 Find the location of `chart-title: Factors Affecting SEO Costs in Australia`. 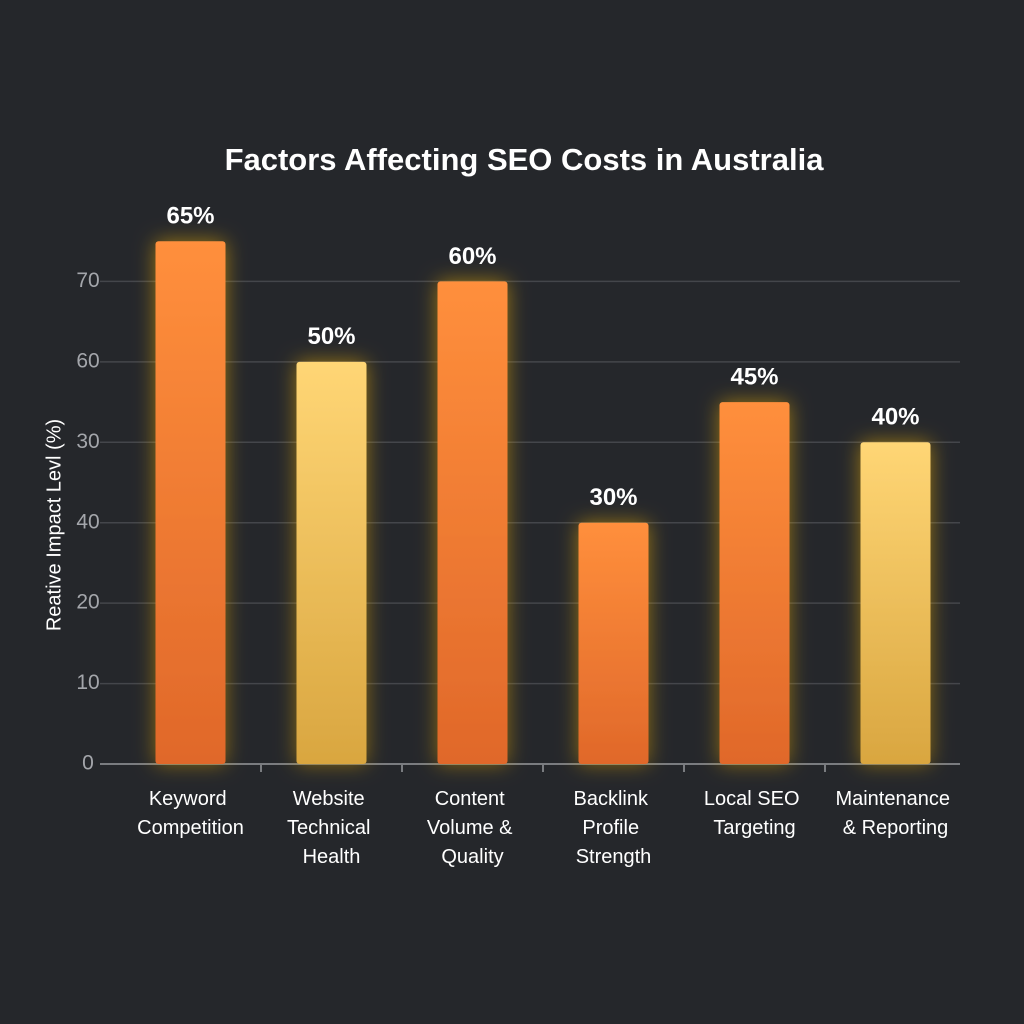

chart-title: Factors Affecting SEO Costs in Australia is located at coordinates (525, 159).